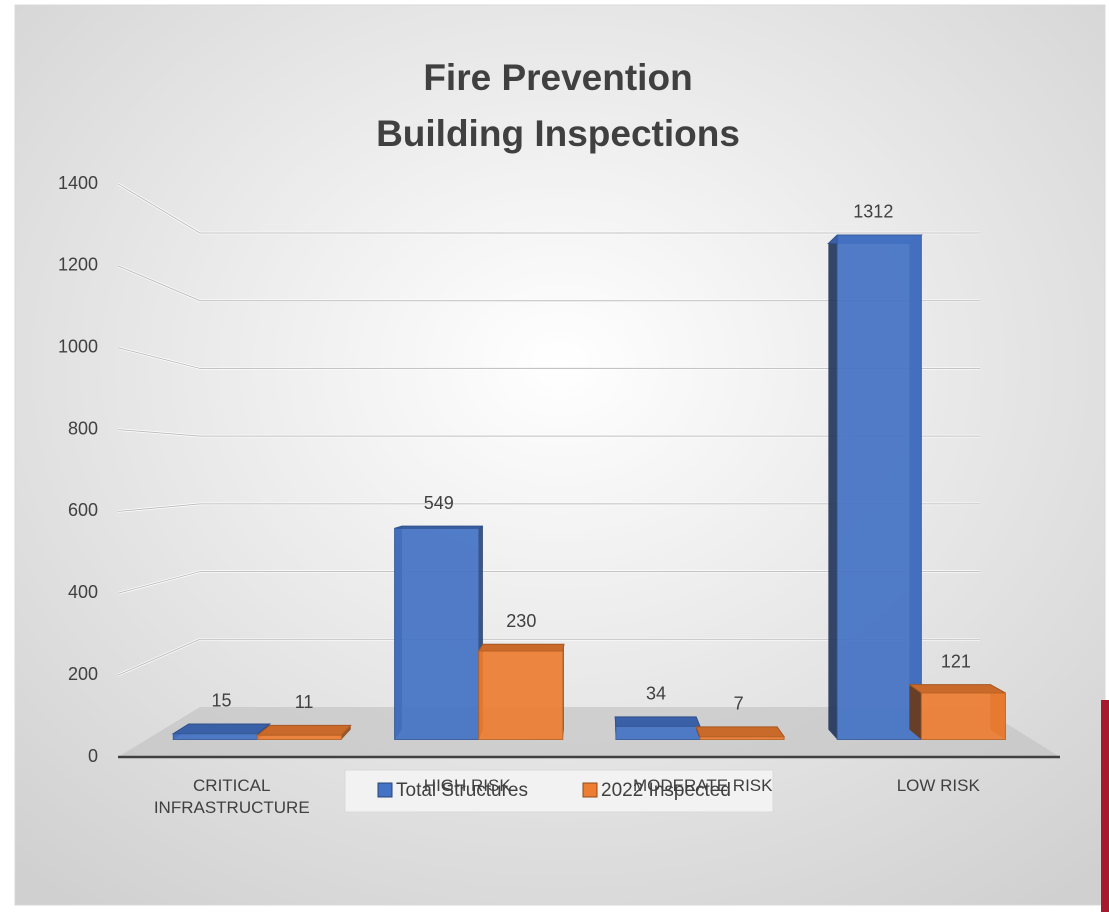 The image size is (1109, 912). Describe the element at coordinates (83, 428) in the screenshot. I see `y-tick-label: 800` at that location.